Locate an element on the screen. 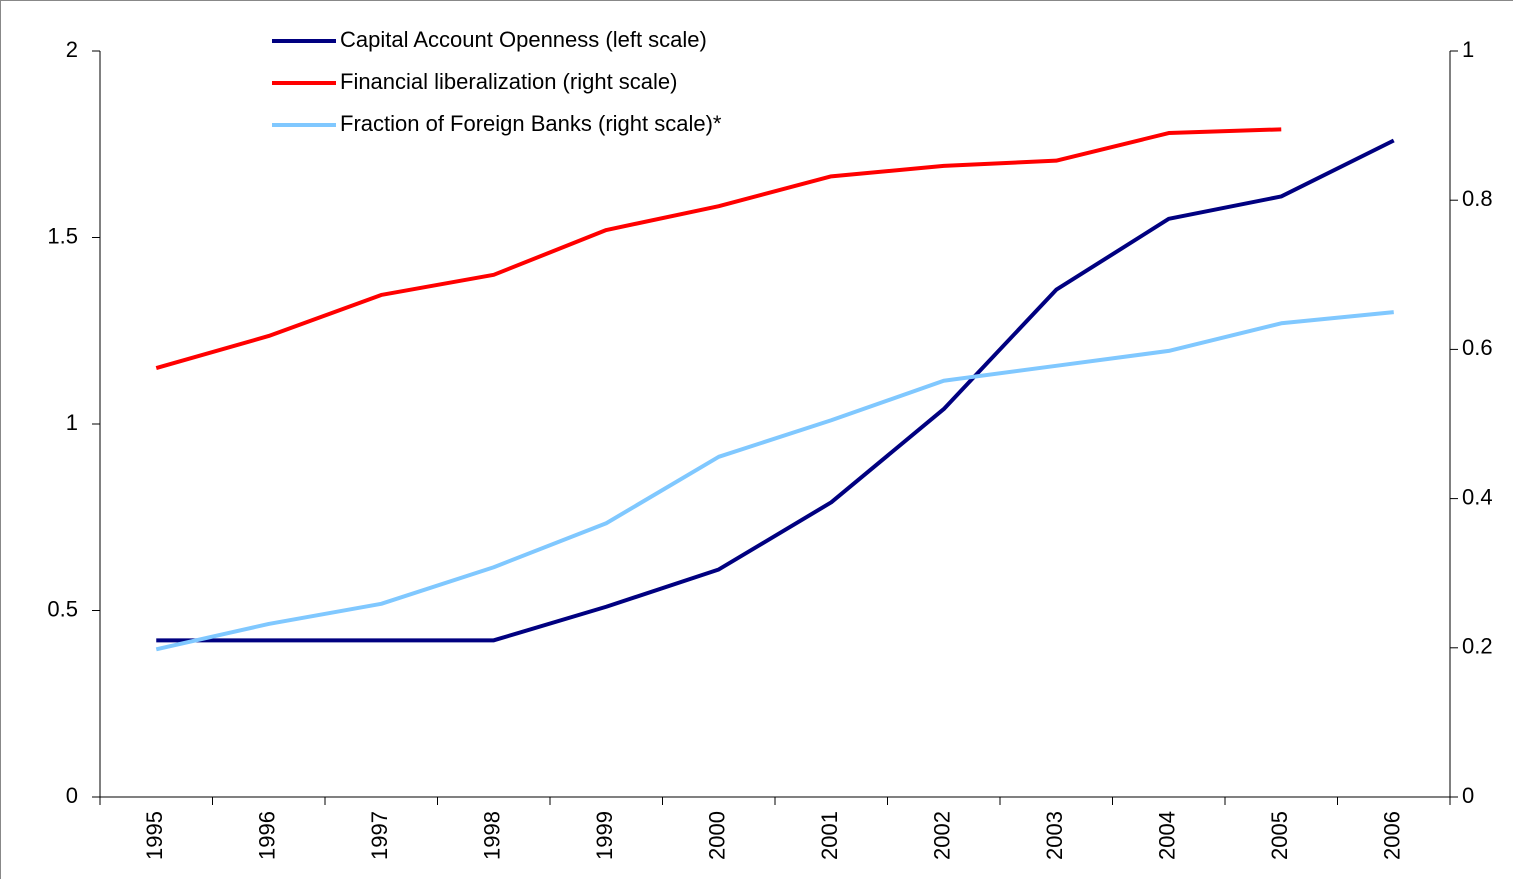 The width and height of the screenshot is (1513, 879). x-tick-label: 1997 is located at coordinates (379, 835).